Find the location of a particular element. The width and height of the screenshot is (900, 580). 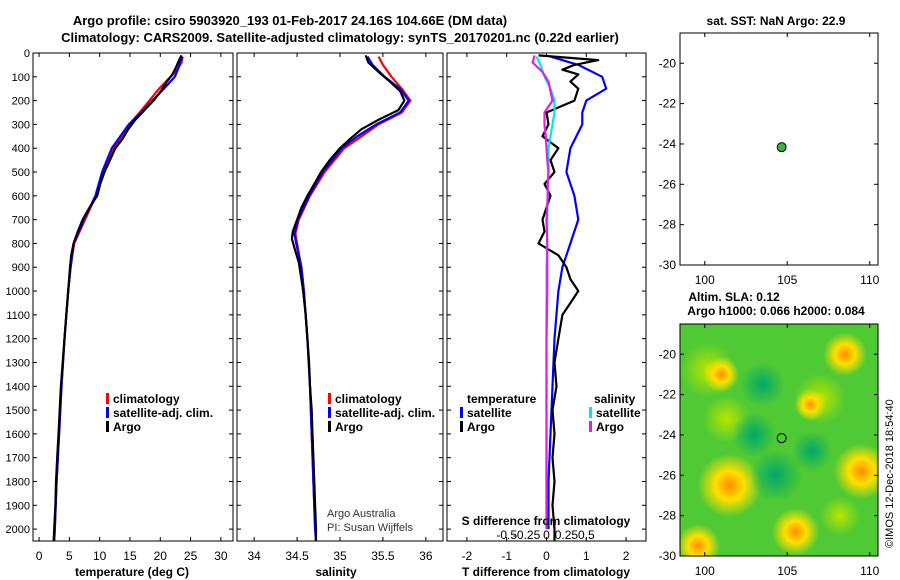

x-tick-label: 36 is located at coordinates (426, 556).